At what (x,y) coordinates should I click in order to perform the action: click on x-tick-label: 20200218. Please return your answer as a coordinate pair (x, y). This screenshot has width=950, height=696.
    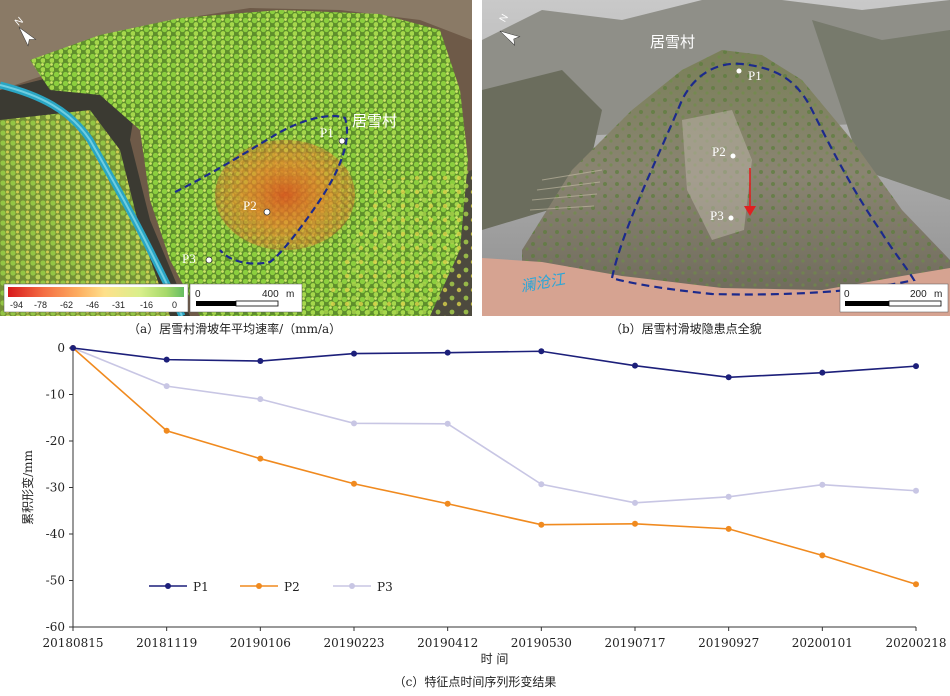
    Looking at the image, I should click on (915, 643).